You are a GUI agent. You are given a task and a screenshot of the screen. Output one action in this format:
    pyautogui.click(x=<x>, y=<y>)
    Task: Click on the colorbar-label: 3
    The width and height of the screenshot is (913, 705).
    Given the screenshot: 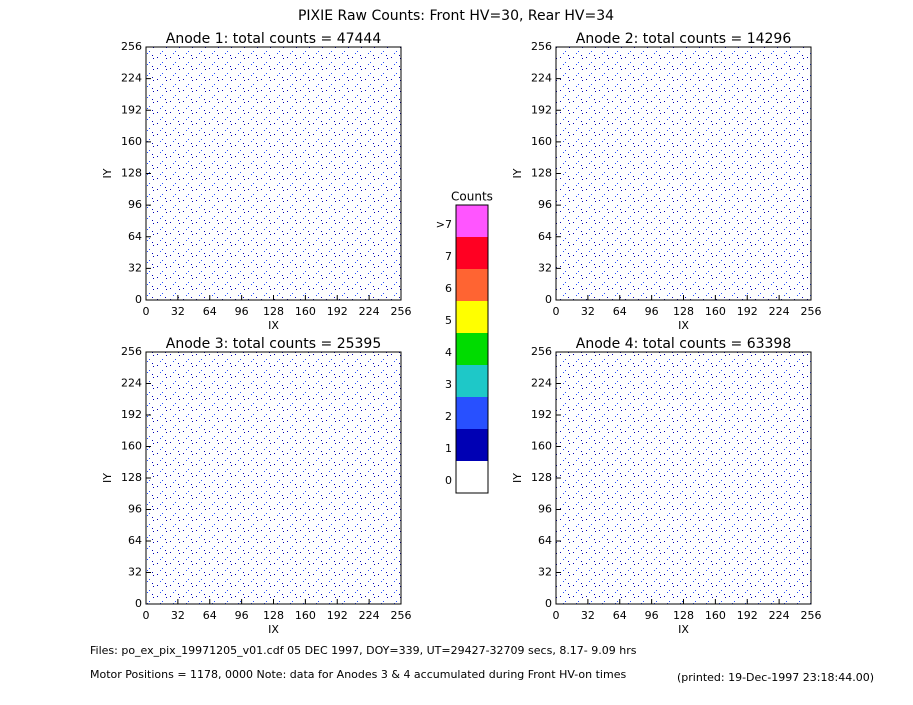 What is the action you would take?
    pyautogui.click(x=448, y=384)
    